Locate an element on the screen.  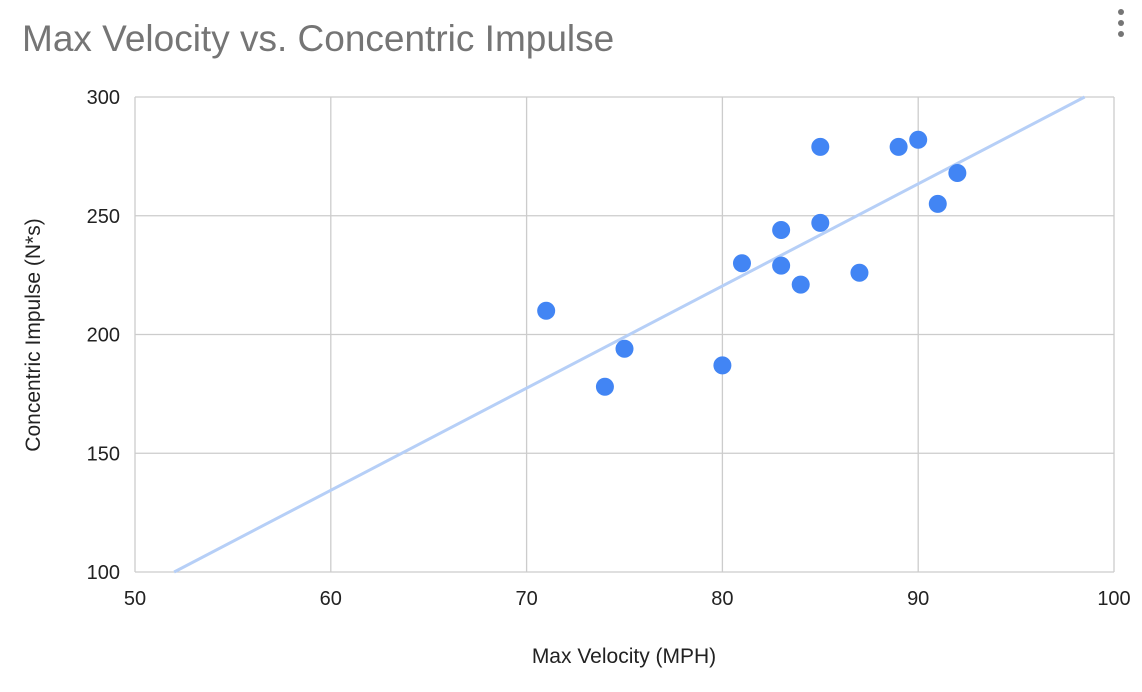
y-tick-labels: 100 150 200 250 300 is located at coordinates (103, 335).